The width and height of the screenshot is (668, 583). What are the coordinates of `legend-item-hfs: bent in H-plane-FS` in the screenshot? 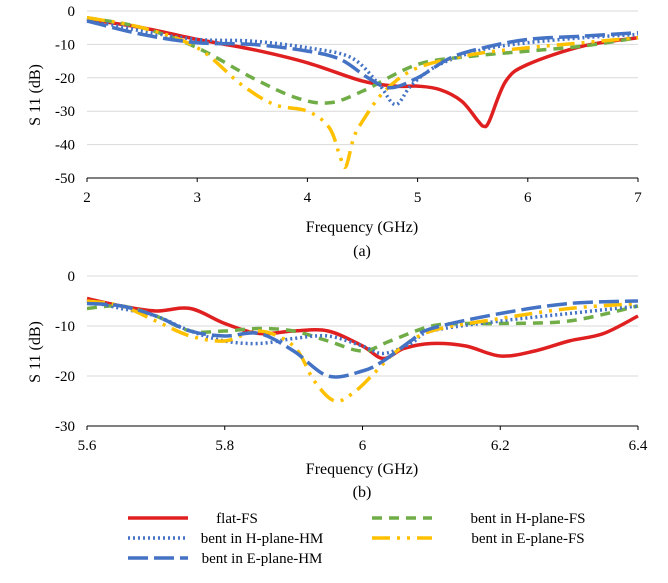 It's located at (478, 519).